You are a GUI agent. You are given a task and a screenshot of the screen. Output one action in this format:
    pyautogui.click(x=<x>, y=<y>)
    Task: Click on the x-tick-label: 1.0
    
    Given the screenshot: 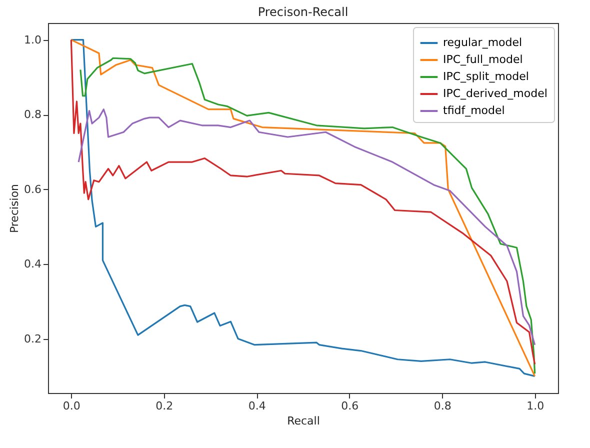 What is the action you would take?
    pyautogui.click(x=535, y=406)
    